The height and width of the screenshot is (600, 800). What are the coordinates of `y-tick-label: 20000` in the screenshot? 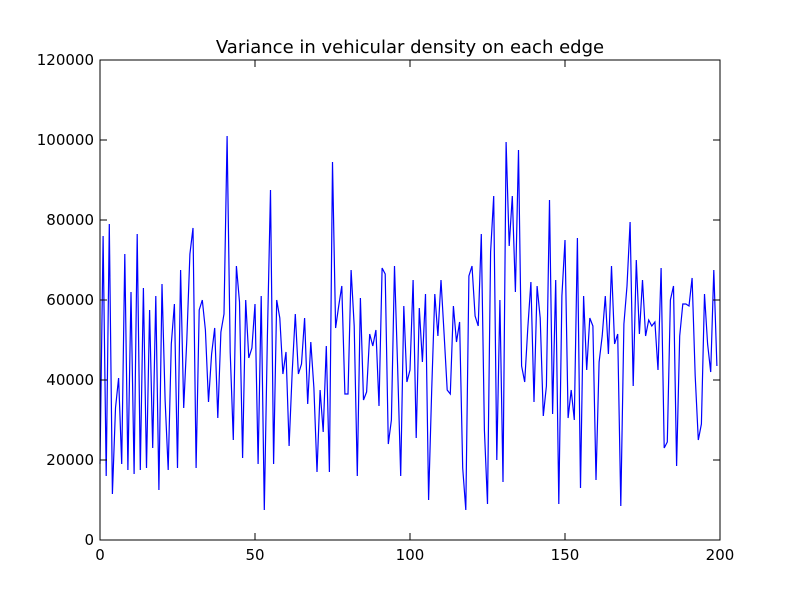 It's located at (70, 460).